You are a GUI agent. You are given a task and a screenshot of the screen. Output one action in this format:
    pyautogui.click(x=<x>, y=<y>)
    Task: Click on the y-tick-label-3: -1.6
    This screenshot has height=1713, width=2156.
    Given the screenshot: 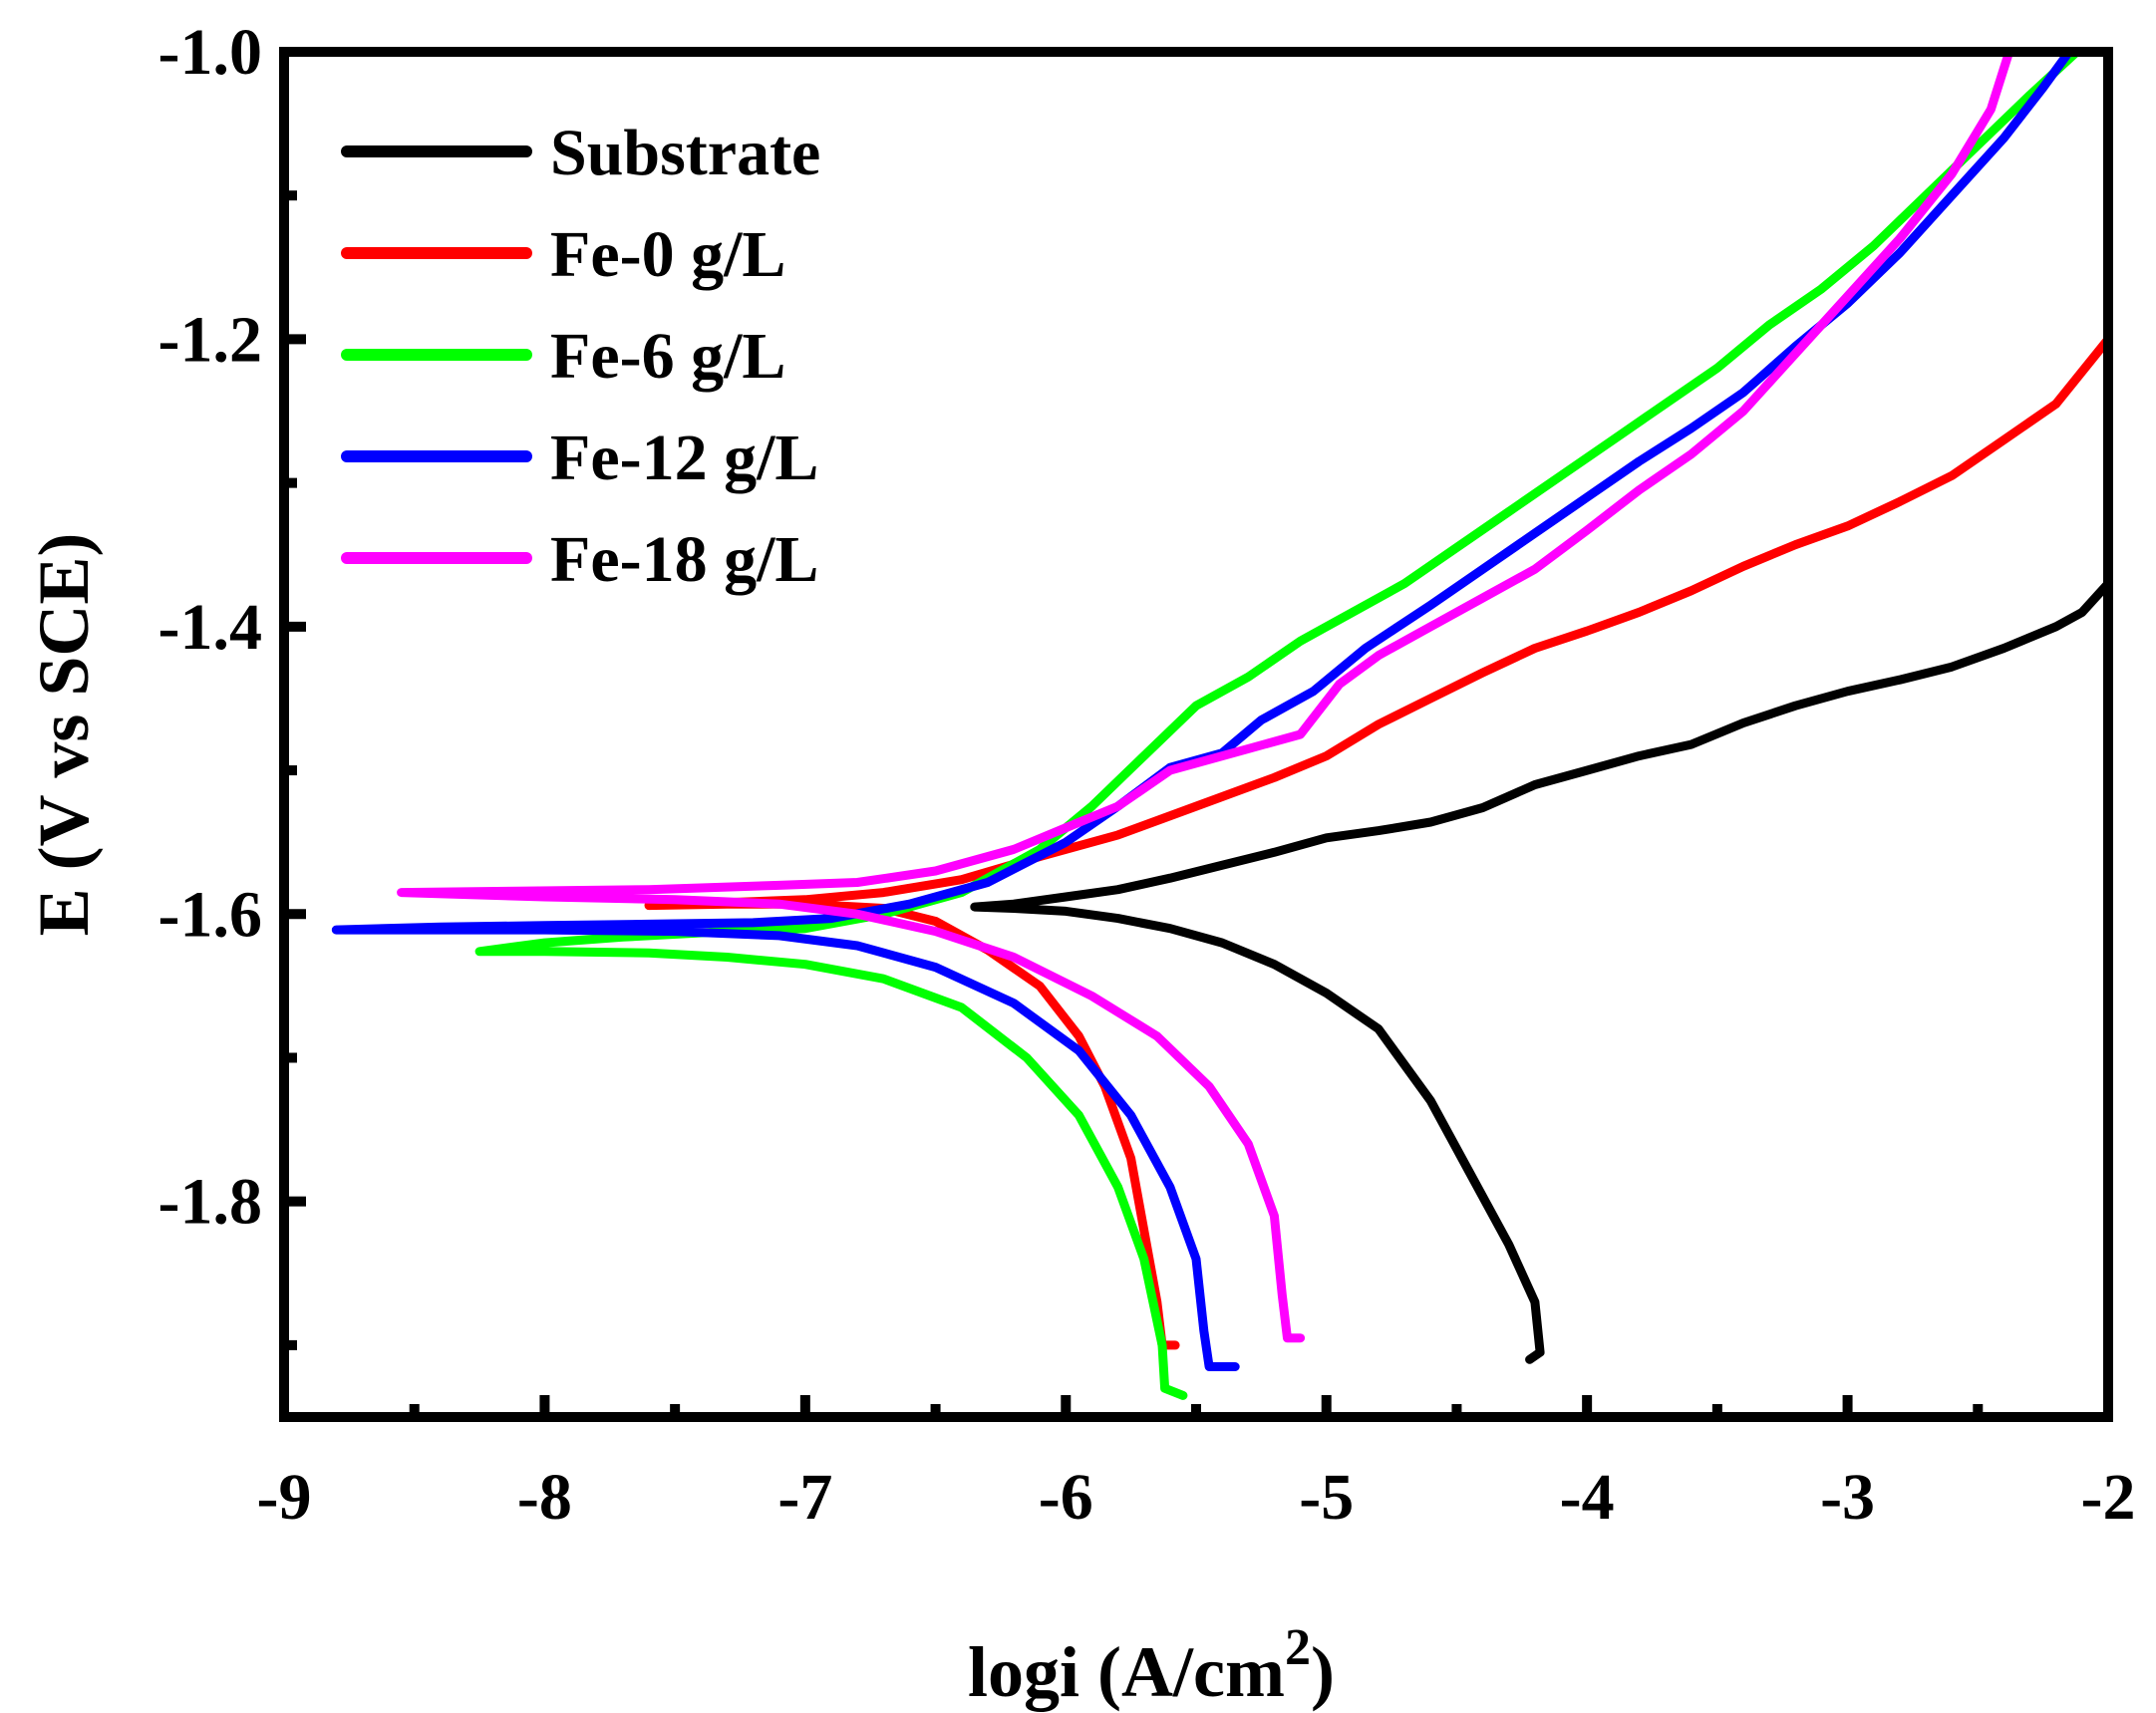 What is the action you would take?
    pyautogui.click(x=210, y=914)
    